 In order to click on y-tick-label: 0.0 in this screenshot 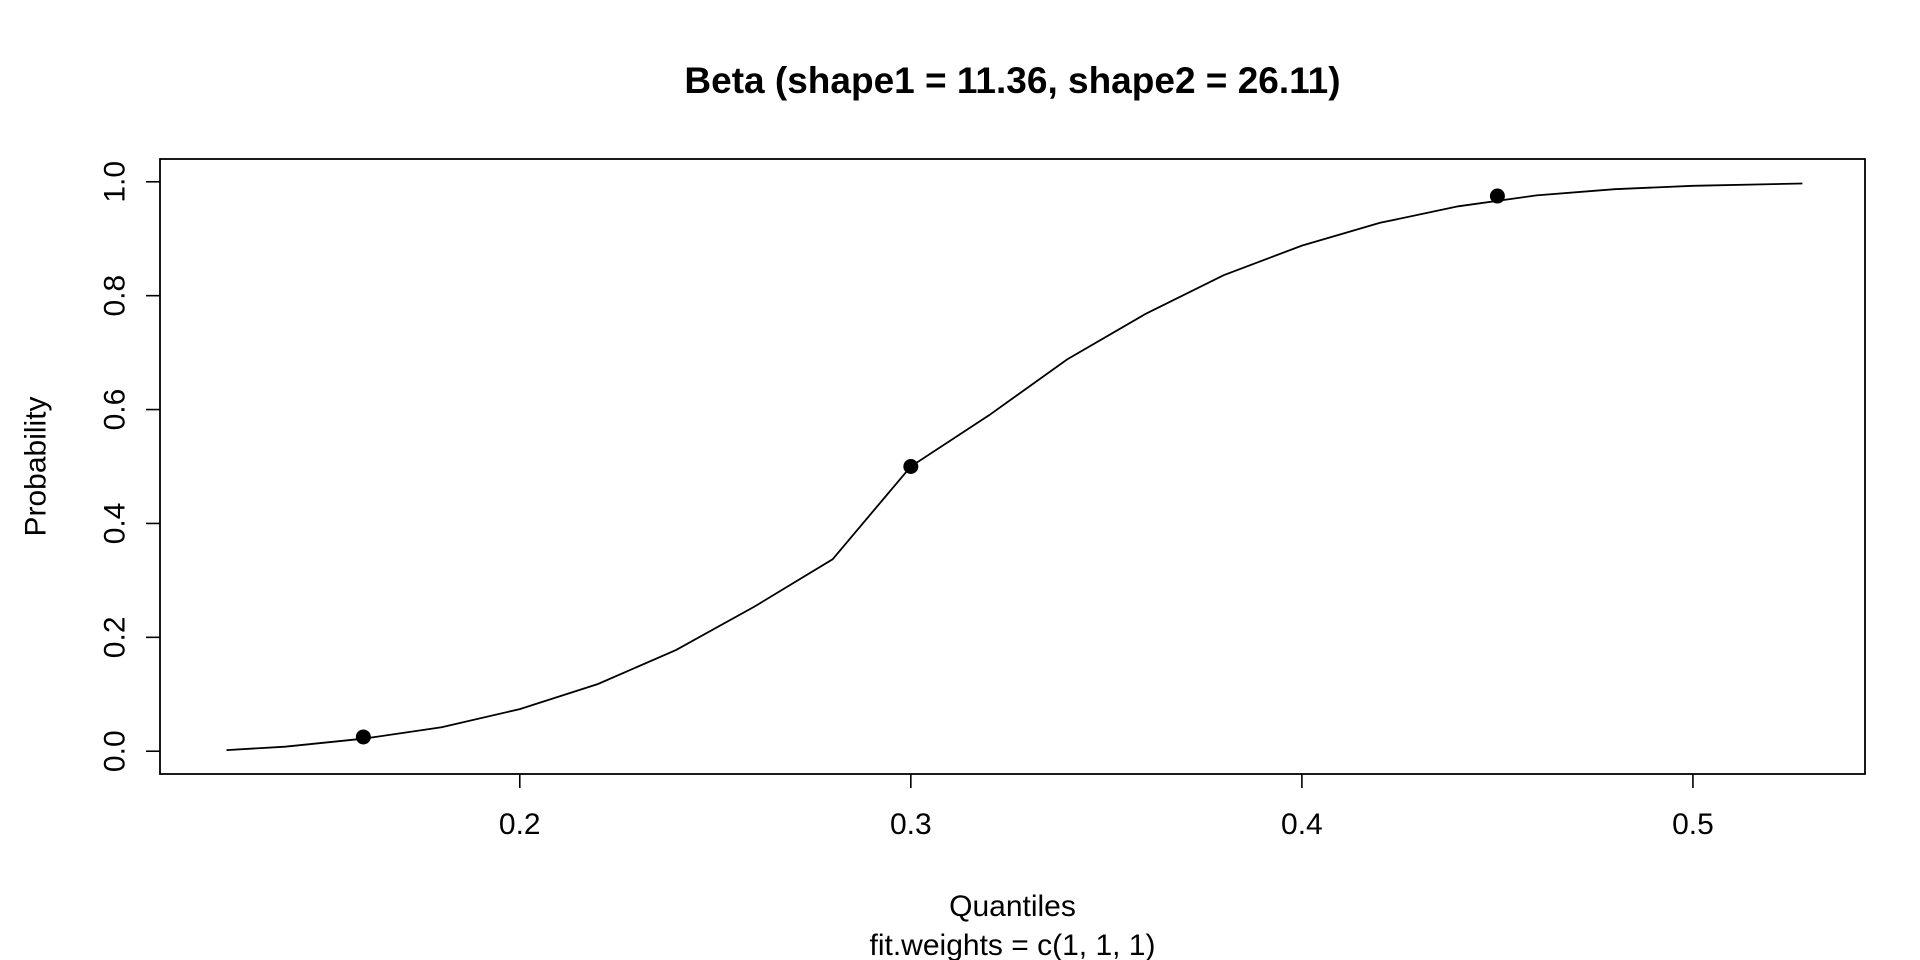, I will do `click(115, 751)`.